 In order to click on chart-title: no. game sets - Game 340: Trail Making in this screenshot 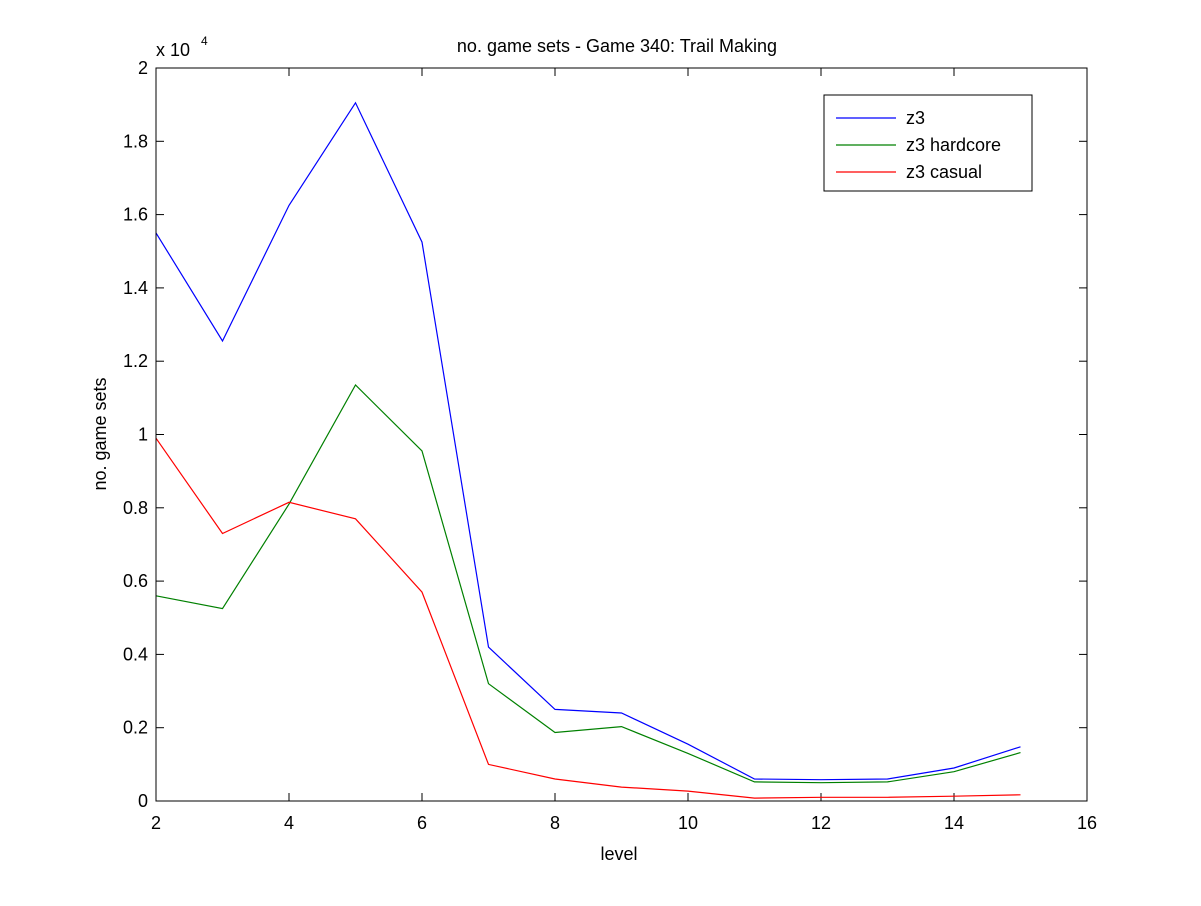, I will do `click(617, 46)`.